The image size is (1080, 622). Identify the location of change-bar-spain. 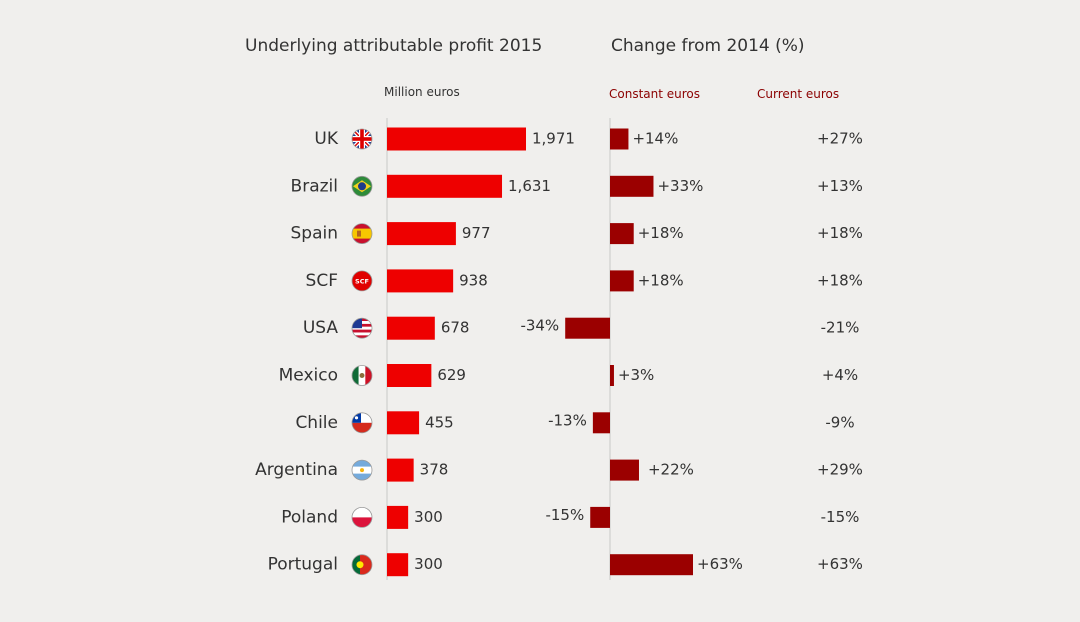
(622, 234).